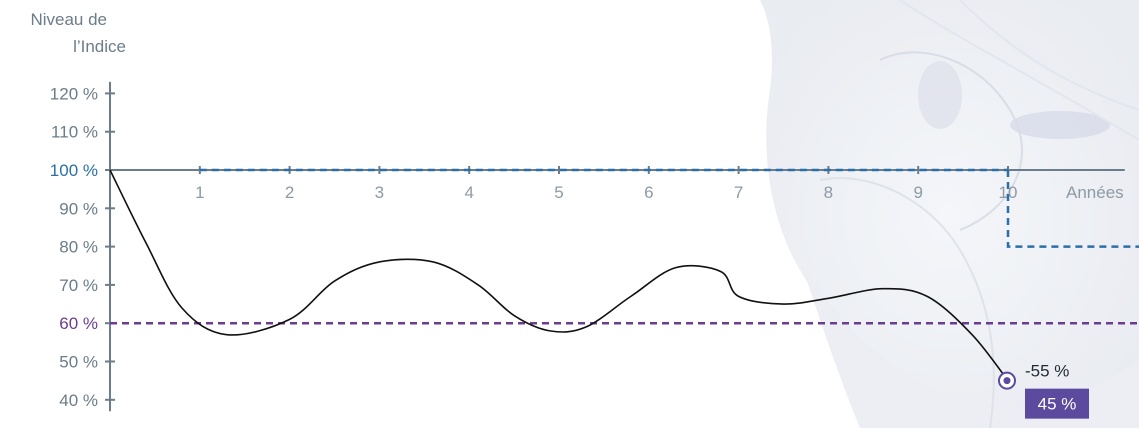  What do you see at coordinates (199, 192) in the screenshot?
I see `x-tick-label: 1` at bounding box center [199, 192].